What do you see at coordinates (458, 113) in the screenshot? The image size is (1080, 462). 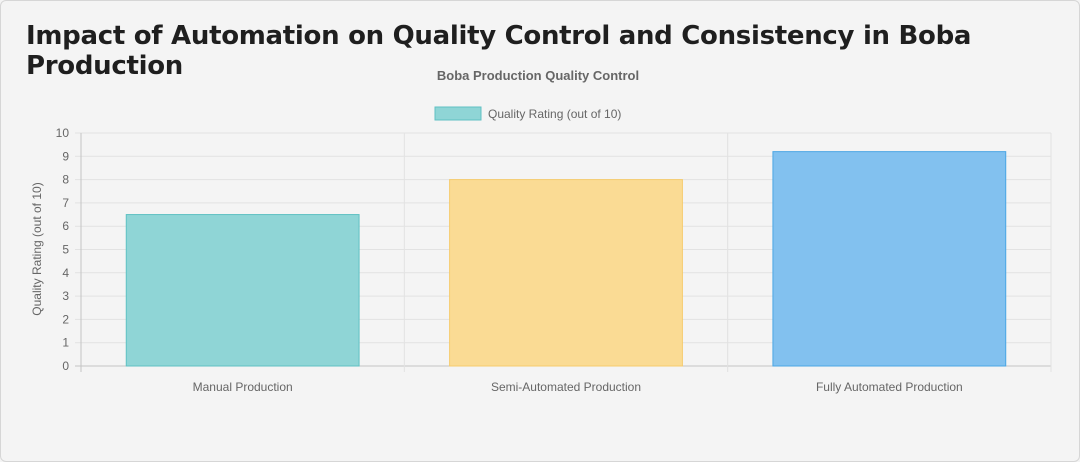 I see `legend-swatch` at bounding box center [458, 113].